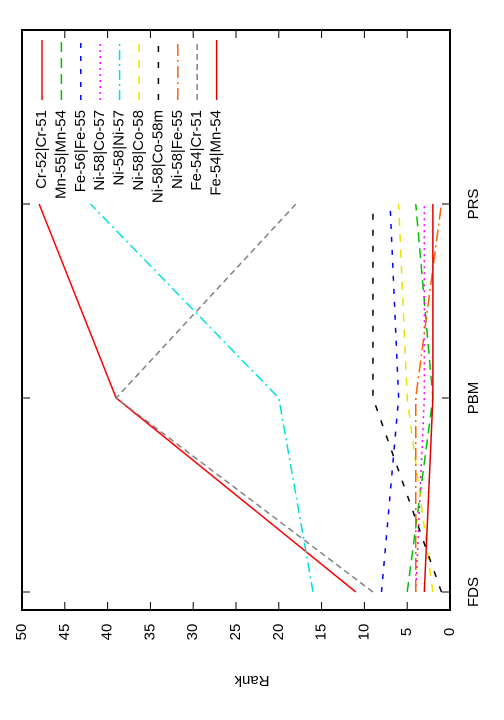  Describe the element at coordinates (235, 632) in the screenshot. I see `y-tick-label: 25` at that location.